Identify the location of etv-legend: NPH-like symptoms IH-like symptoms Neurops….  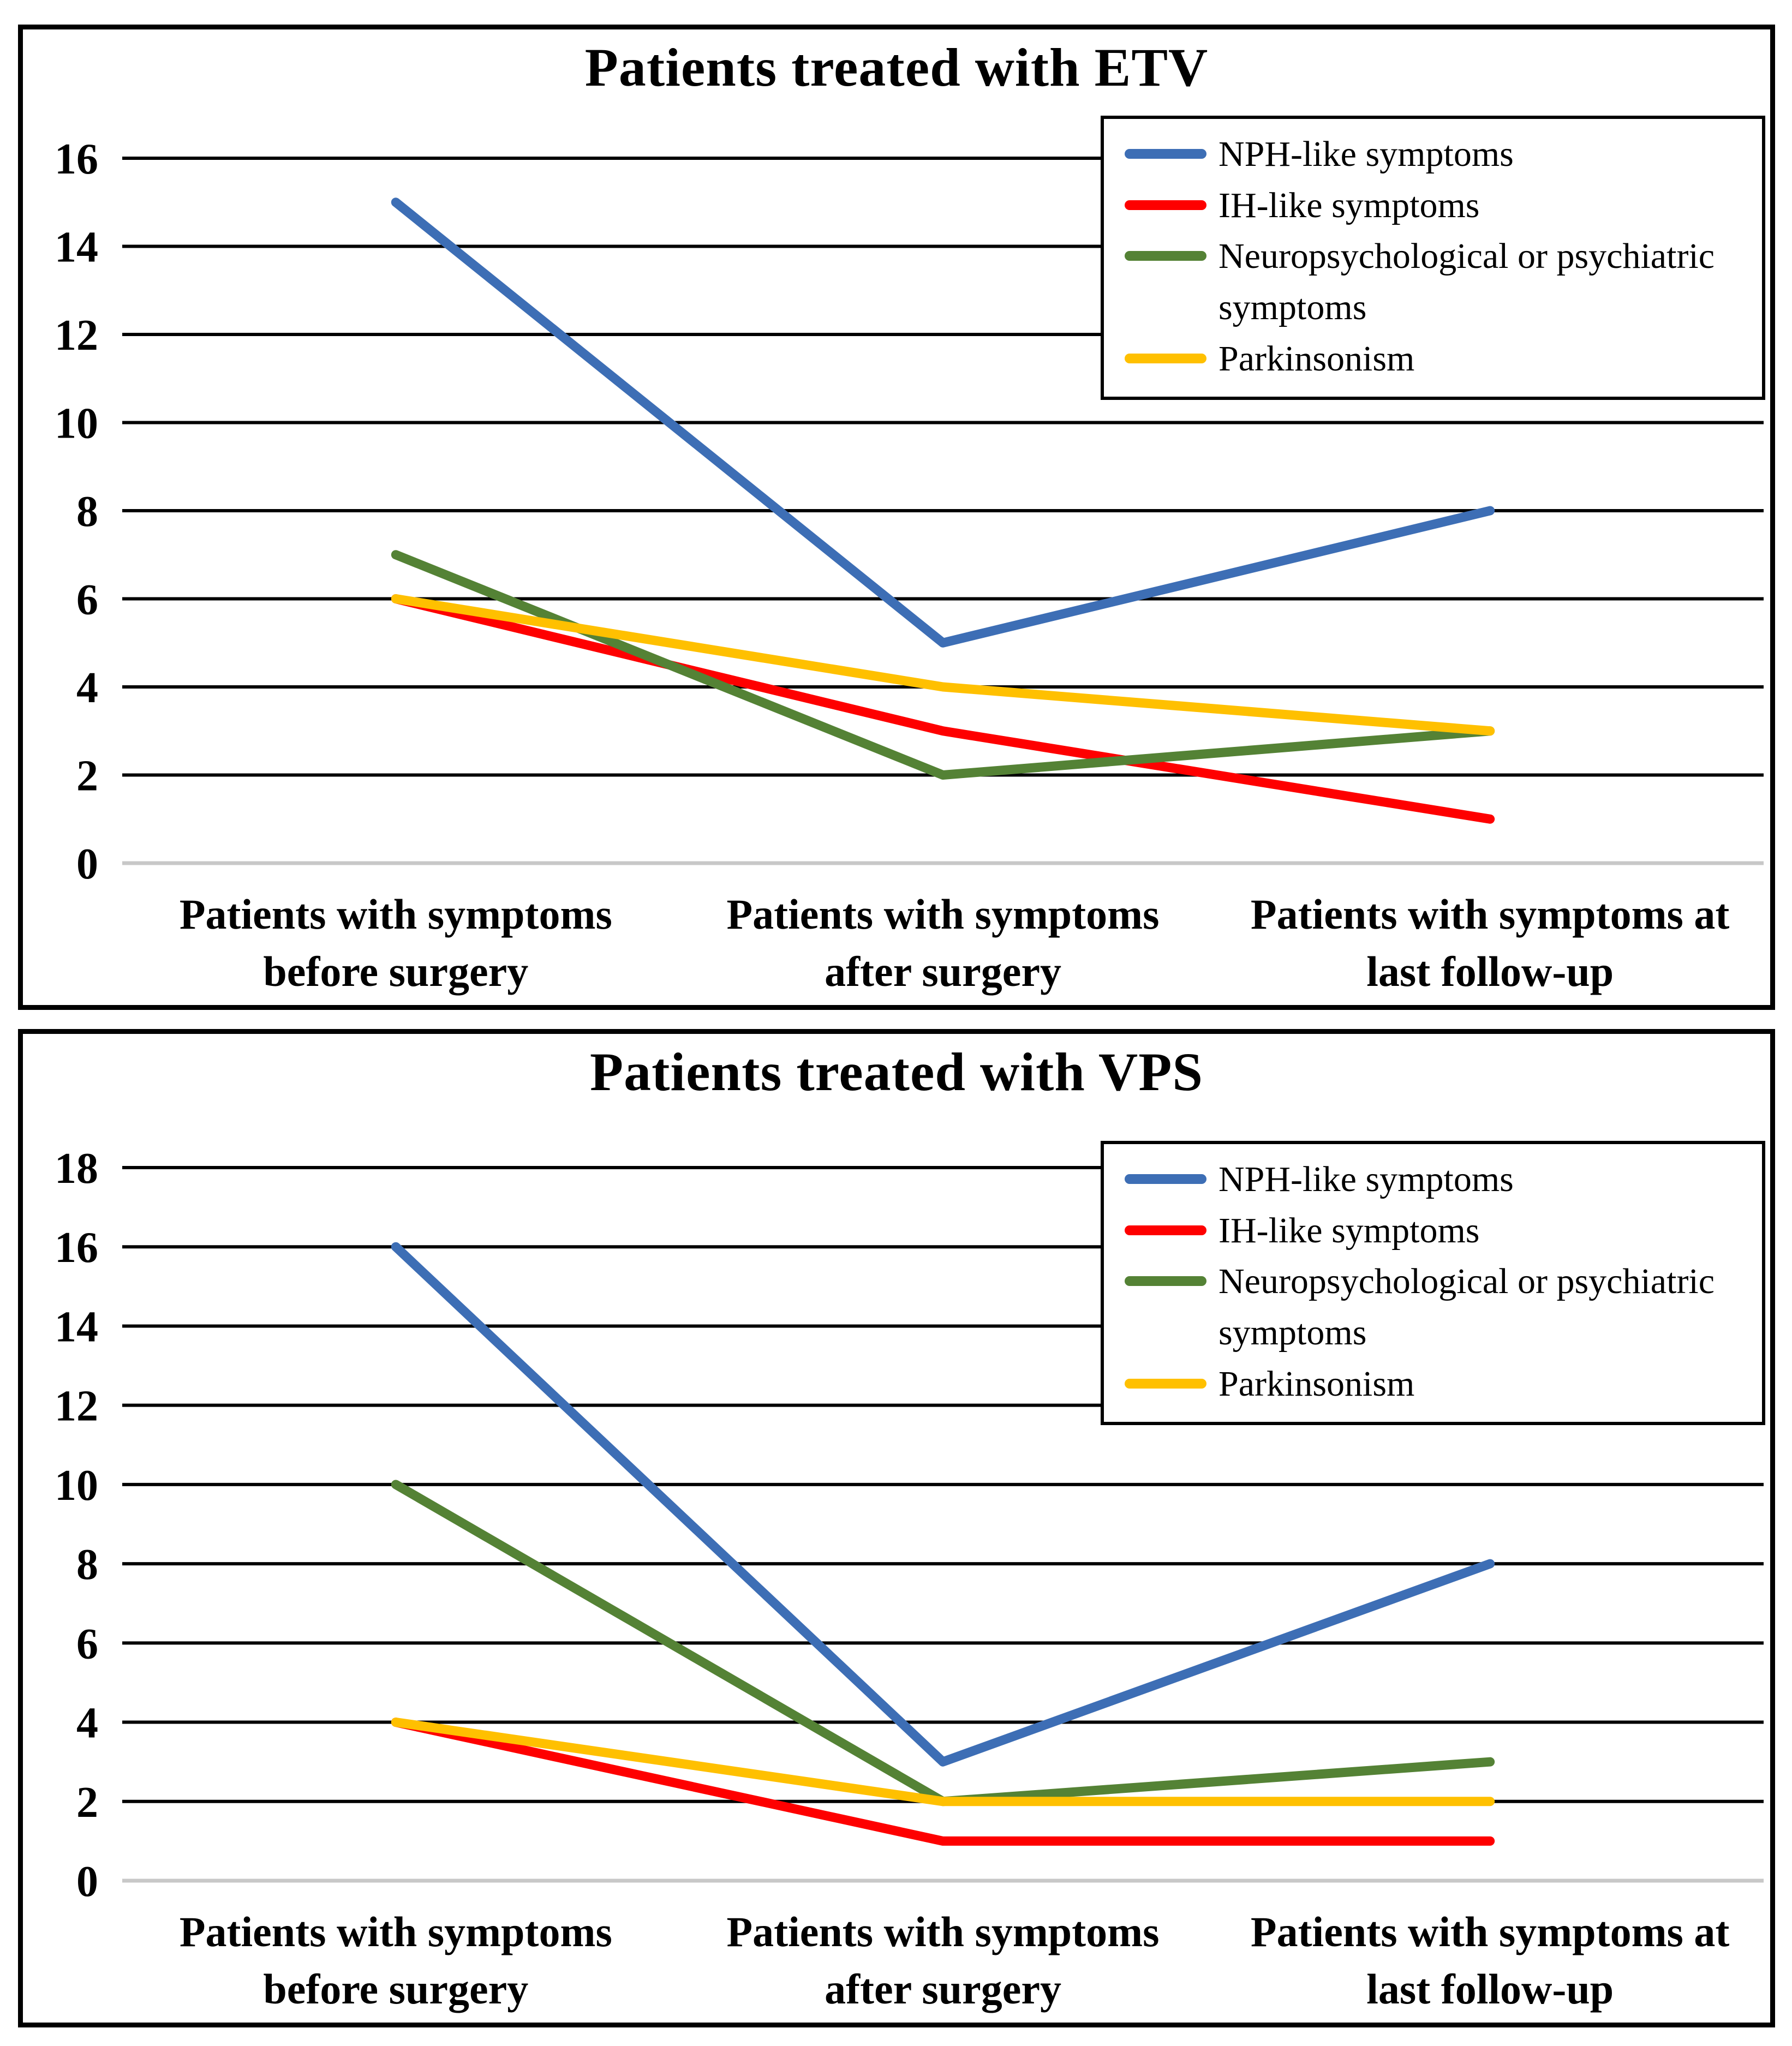
(1433, 258).